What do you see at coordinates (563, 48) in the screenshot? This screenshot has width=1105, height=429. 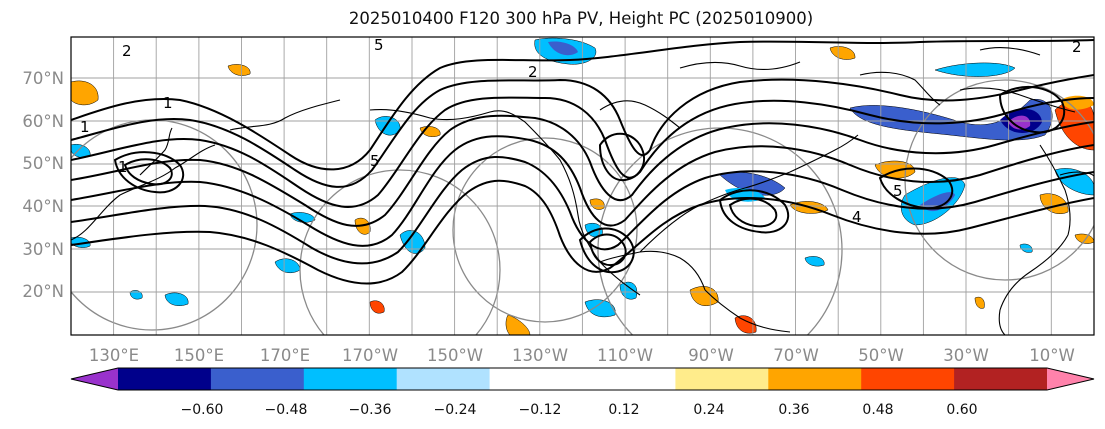 I see `pv-dark-blob` at bounding box center [563, 48].